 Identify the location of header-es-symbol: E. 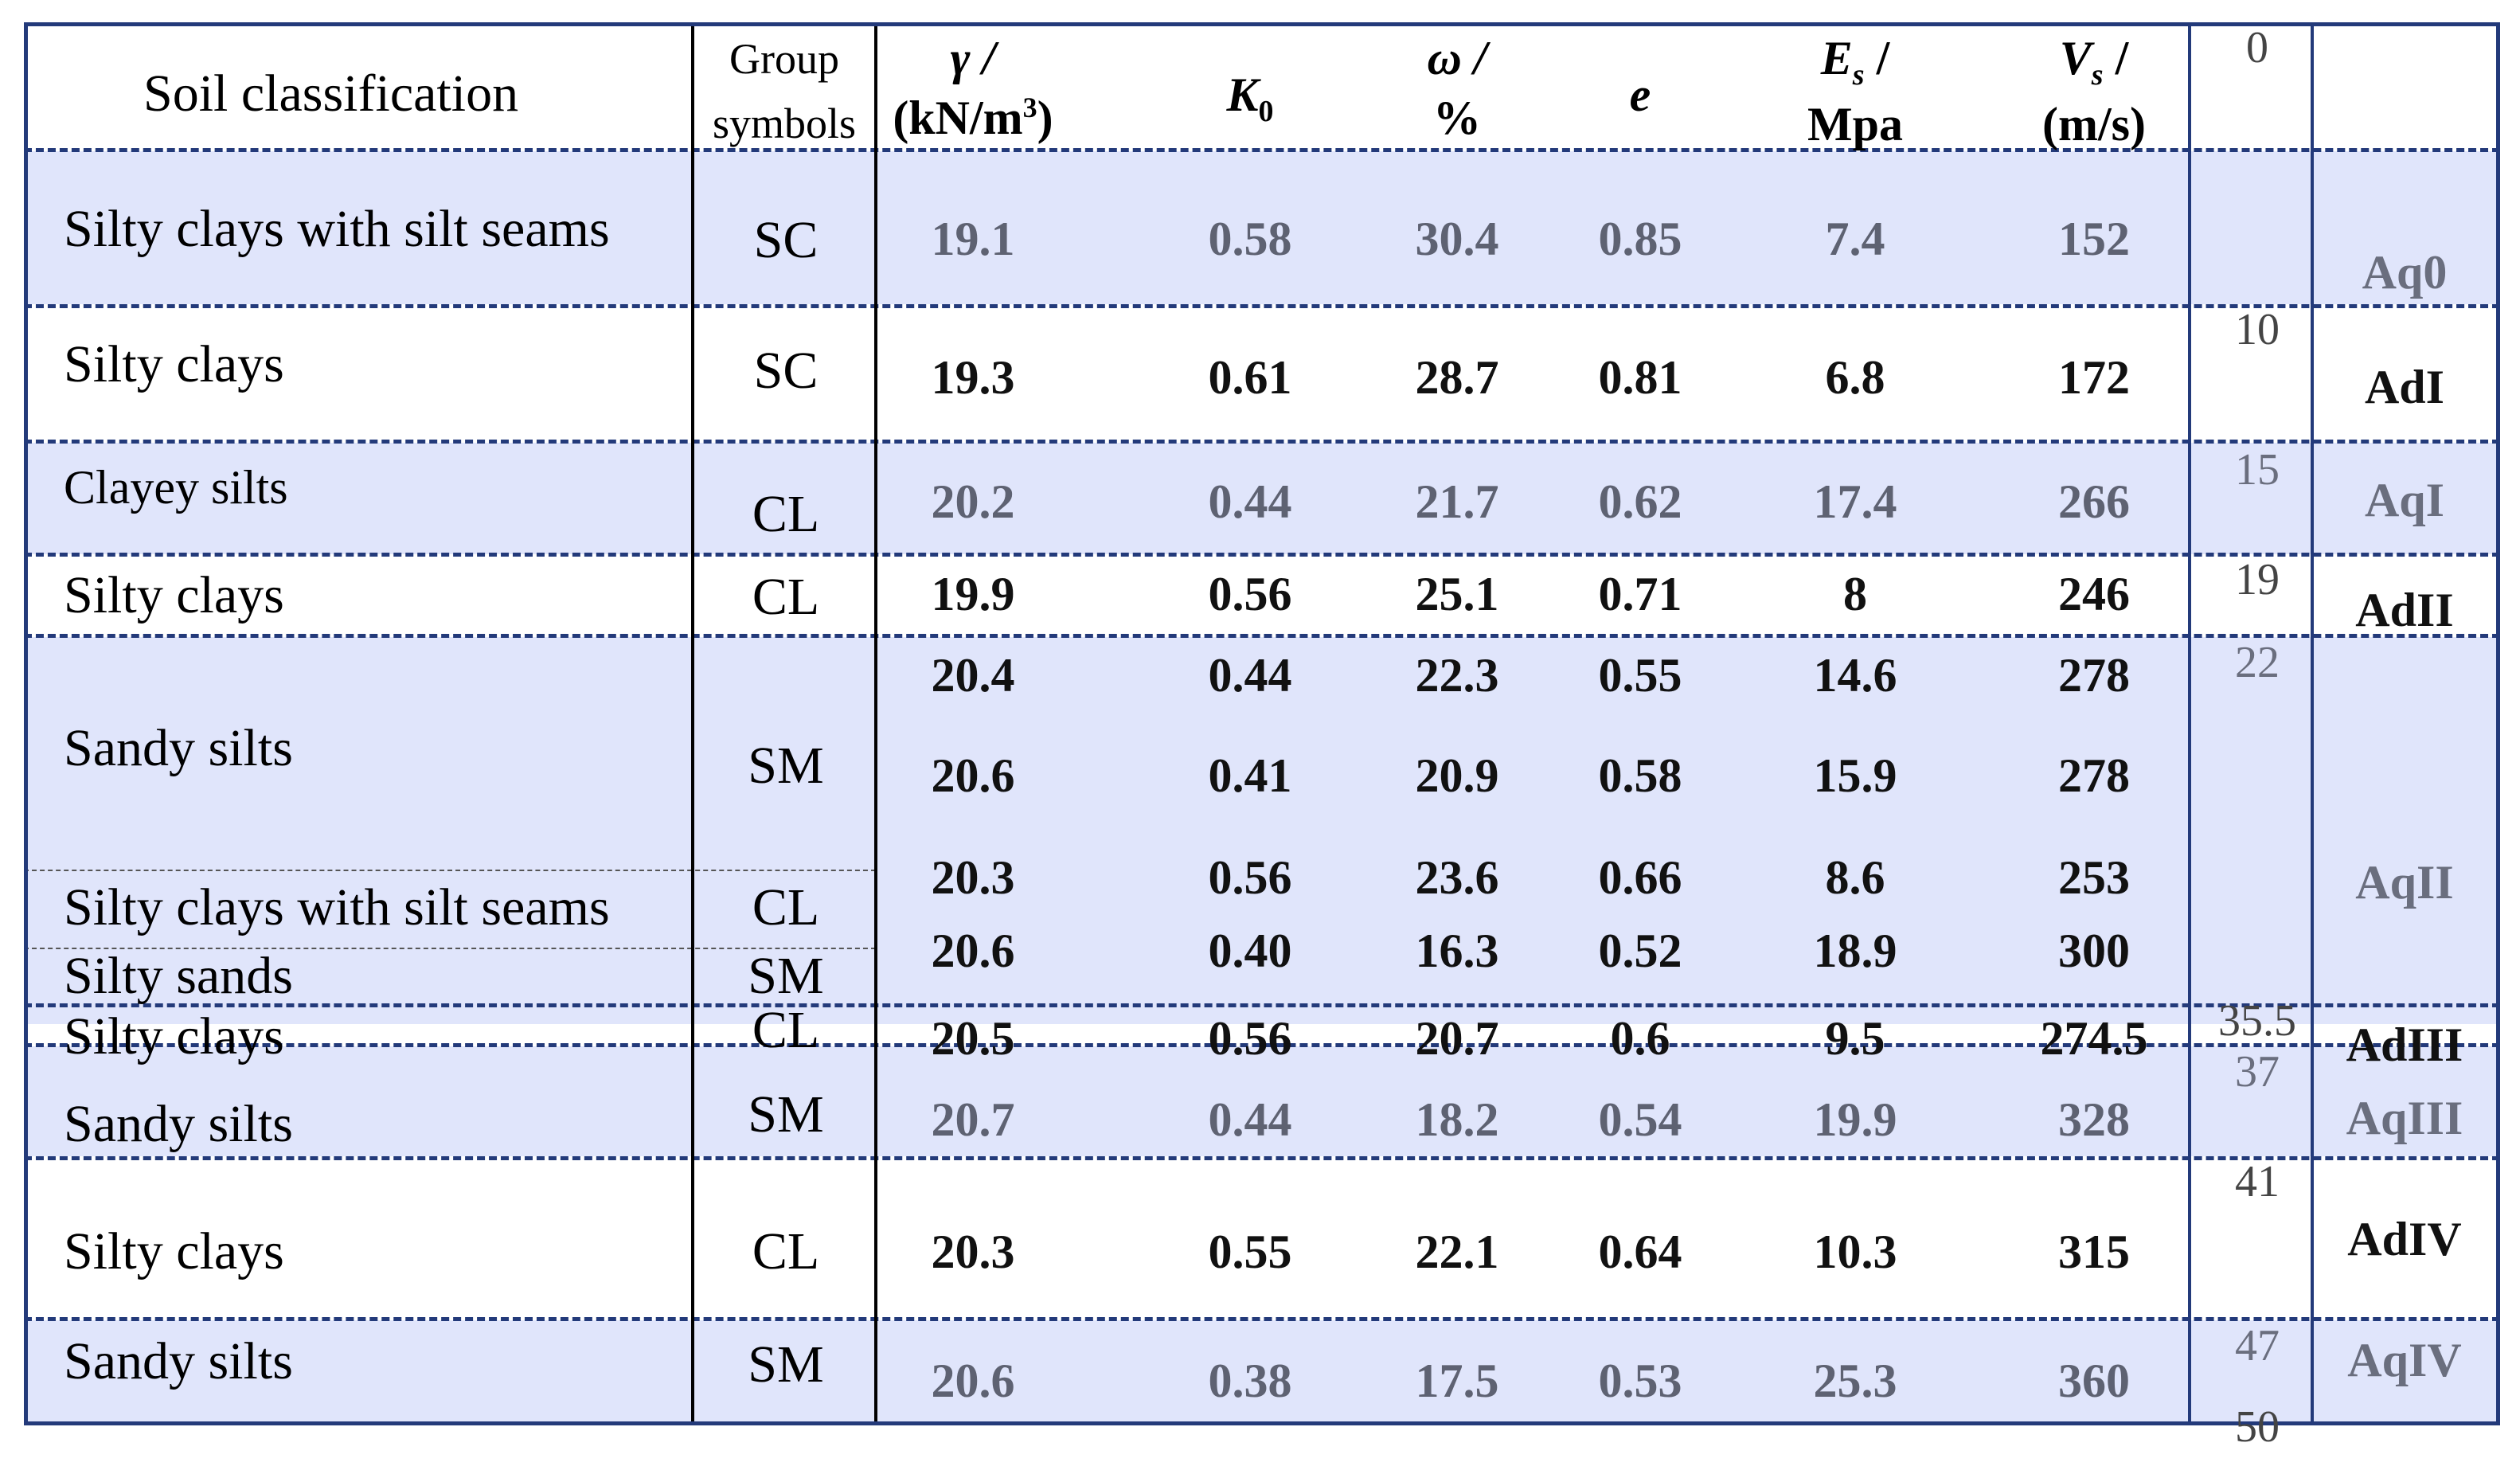
(1836, 58).